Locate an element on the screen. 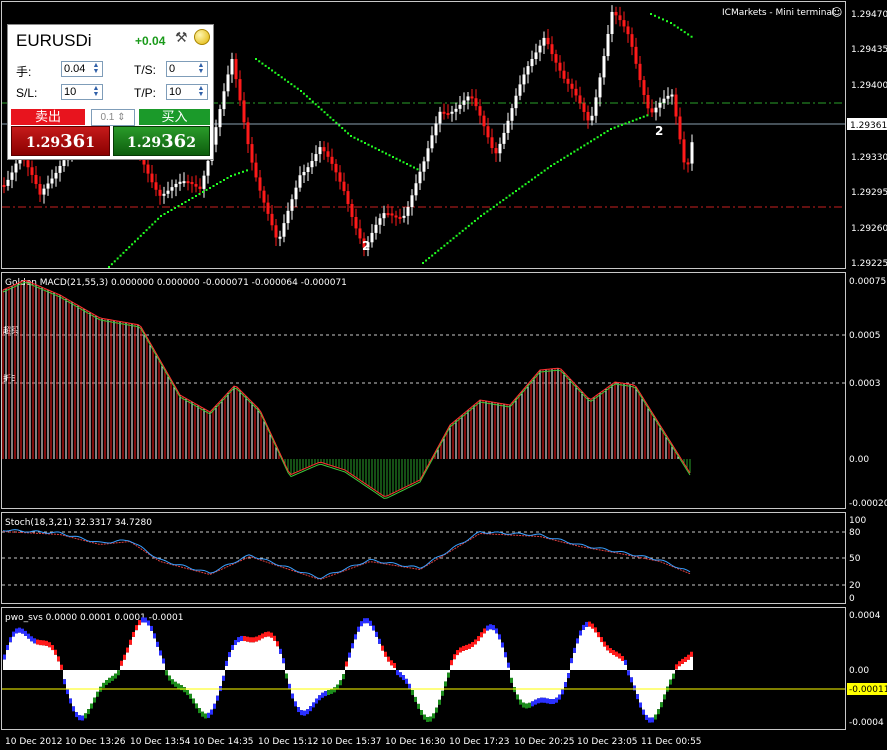 This screenshot has width=887, height=750. buy-button: 买入 is located at coordinates (174, 117).